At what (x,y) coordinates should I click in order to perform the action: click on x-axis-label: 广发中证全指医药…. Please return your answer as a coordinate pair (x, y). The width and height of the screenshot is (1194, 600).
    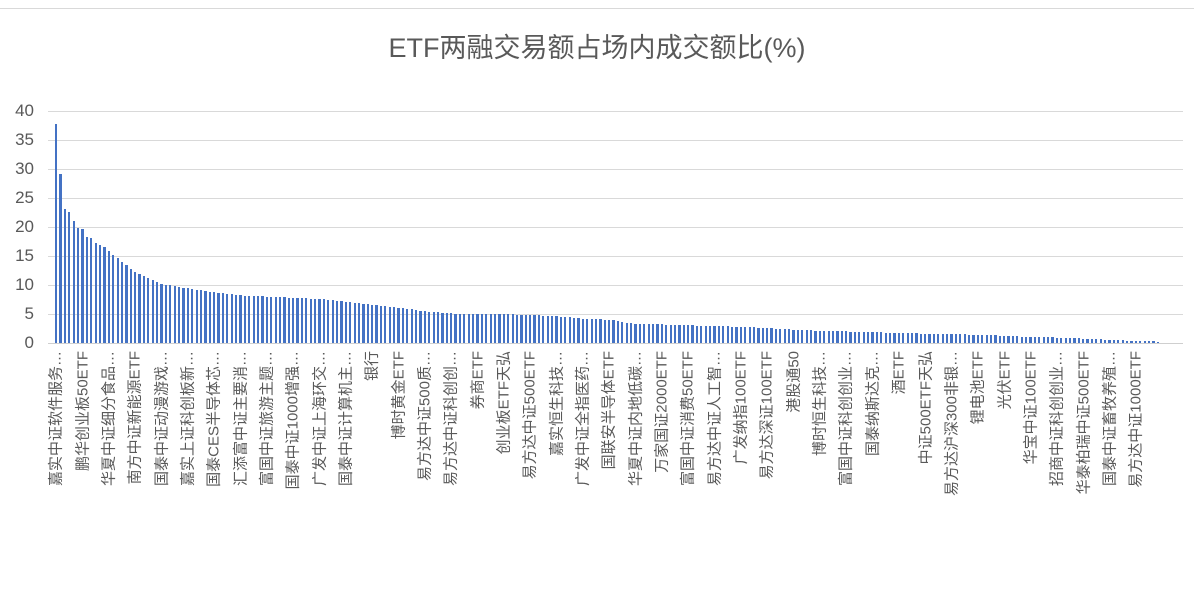
    Looking at the image, I should click on (583, 419).